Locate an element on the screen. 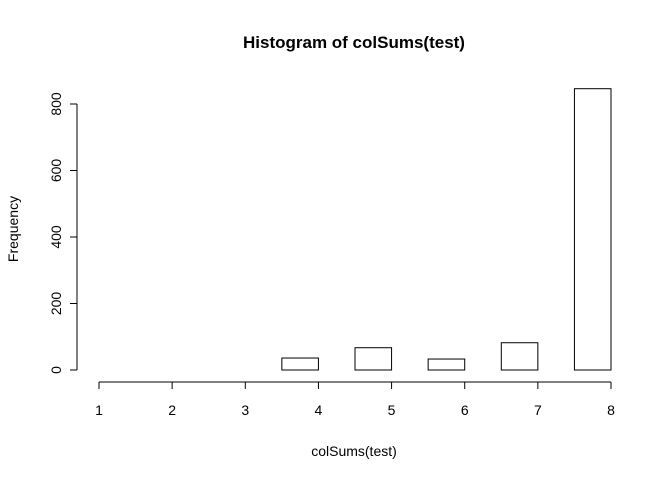 The width and height of the screenshot is (672, 480). y-axis-label: Frequency is located at coordinates (13, 229).